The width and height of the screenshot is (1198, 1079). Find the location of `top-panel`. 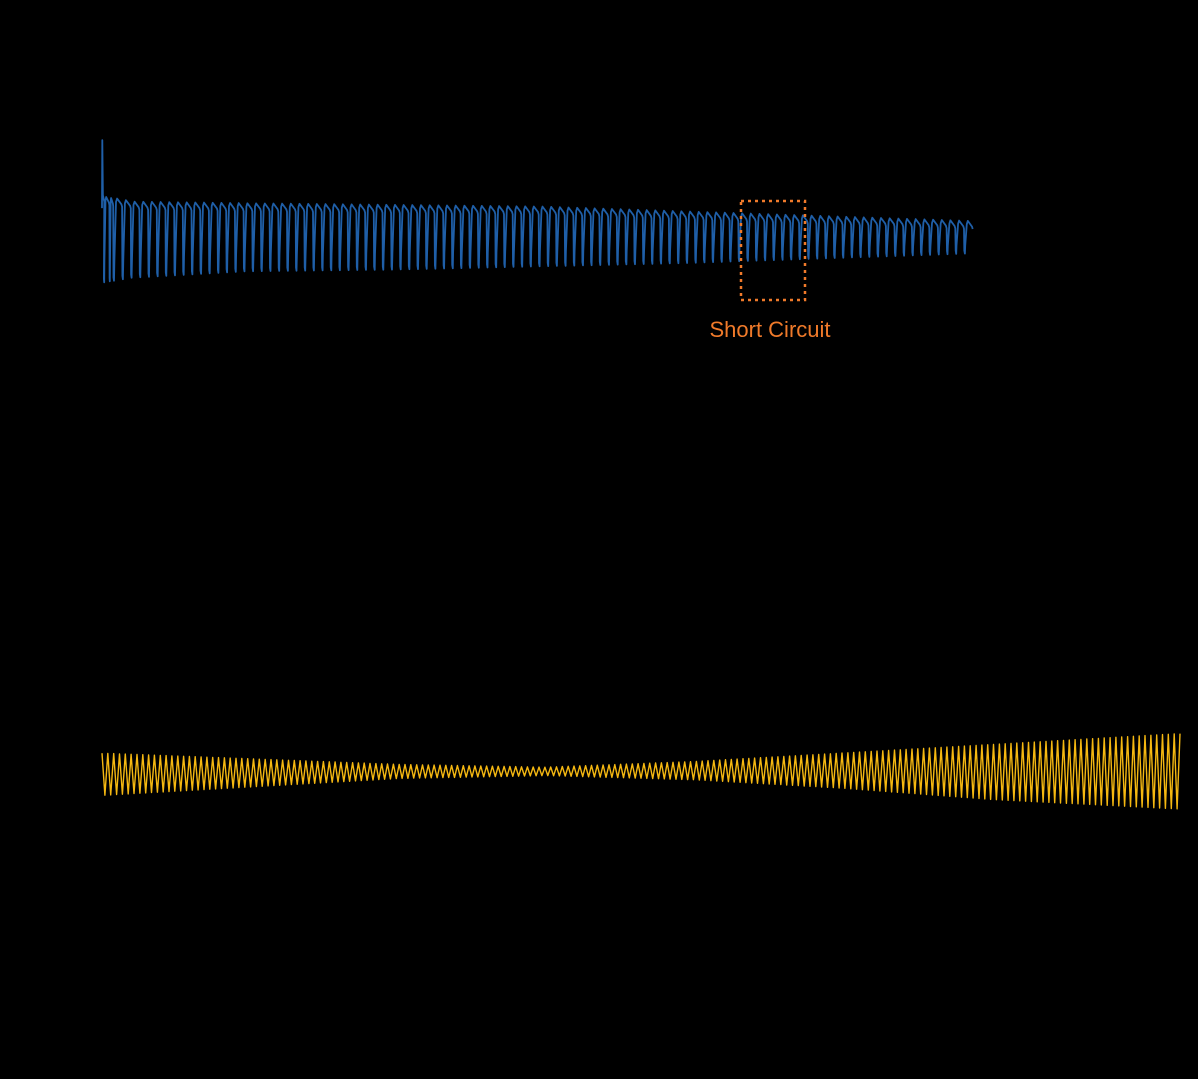

top-panel is located at coordinates (537, 211).